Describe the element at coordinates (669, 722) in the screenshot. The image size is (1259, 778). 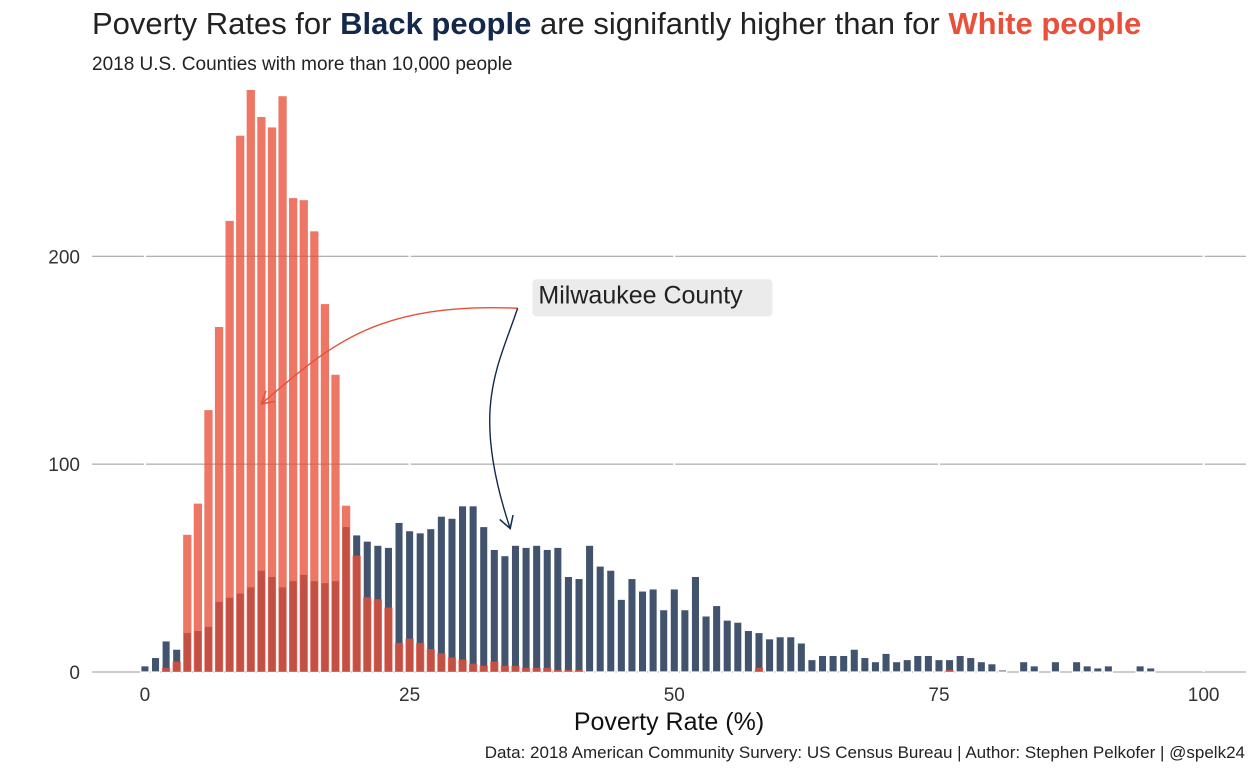
I see `x-axis-label: Poverty Rate (%)` at that location.